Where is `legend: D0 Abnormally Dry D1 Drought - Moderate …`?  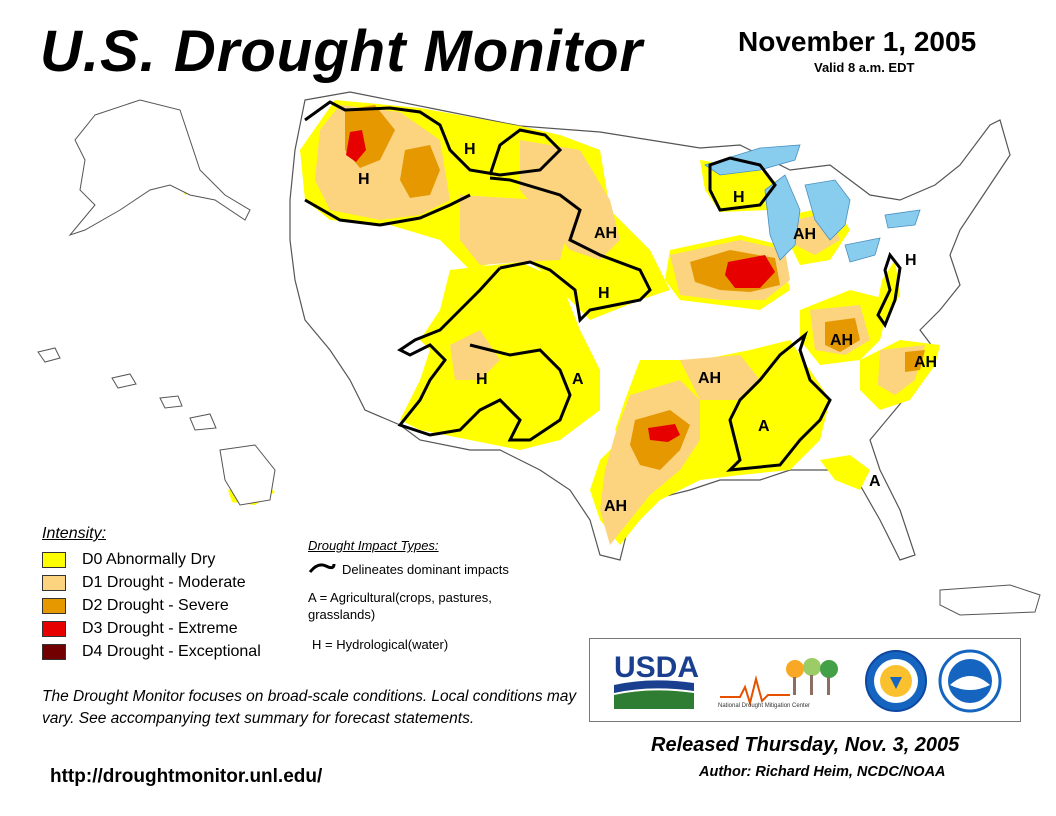
legend: D0 Abnormally Dry D1 Drought - Moderate … is located at coordinates (151, 606).